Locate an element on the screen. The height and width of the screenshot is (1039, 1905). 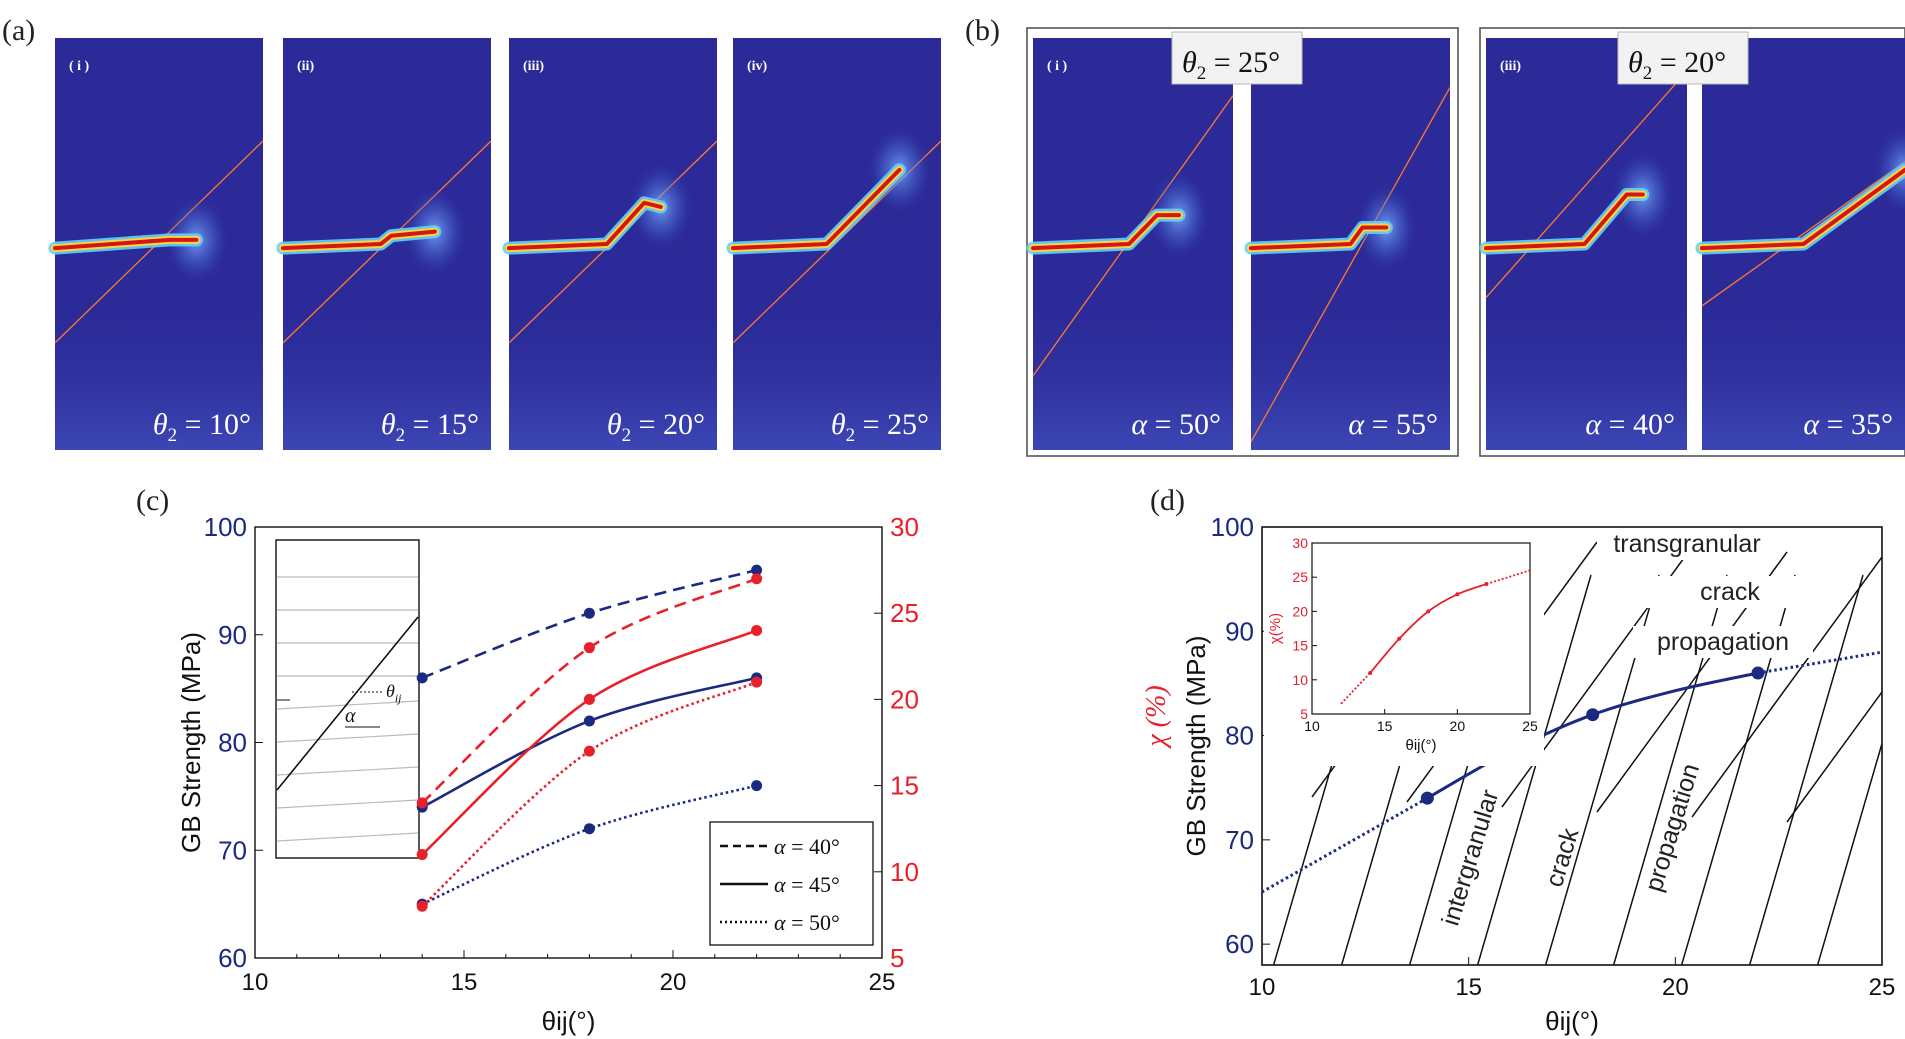
frame-roman-label: ( i ) is located at coordinates (79, 66).